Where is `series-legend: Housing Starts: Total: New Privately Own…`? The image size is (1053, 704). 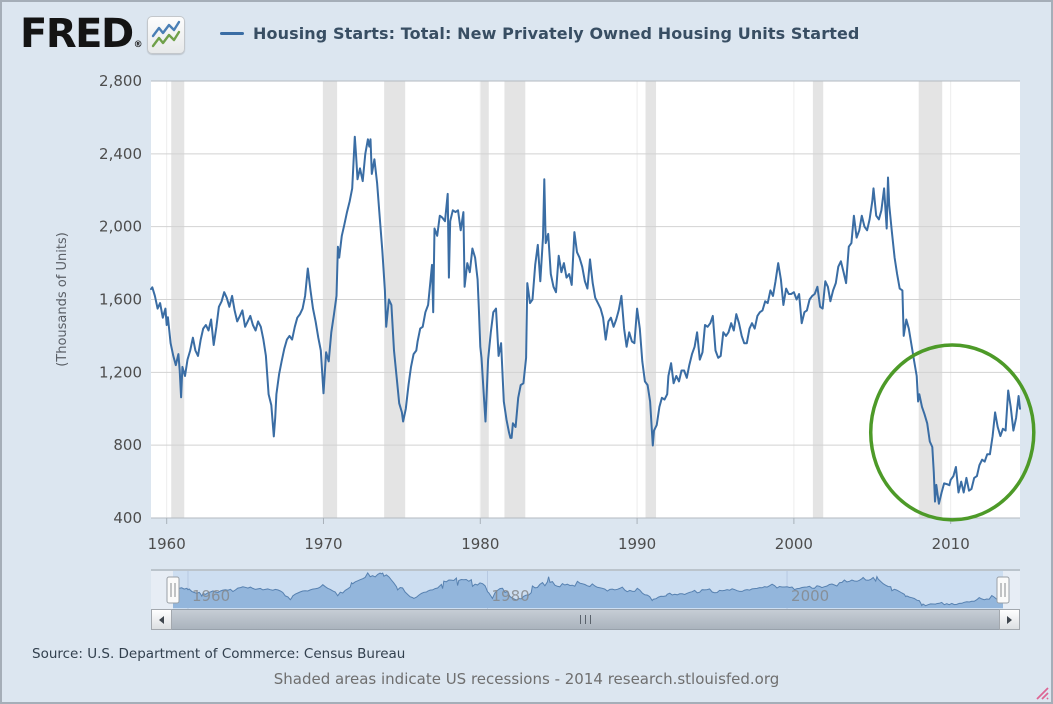 series-legend: Housing Starts: Total: New Privately Own… is located at coordinates (539, 33).